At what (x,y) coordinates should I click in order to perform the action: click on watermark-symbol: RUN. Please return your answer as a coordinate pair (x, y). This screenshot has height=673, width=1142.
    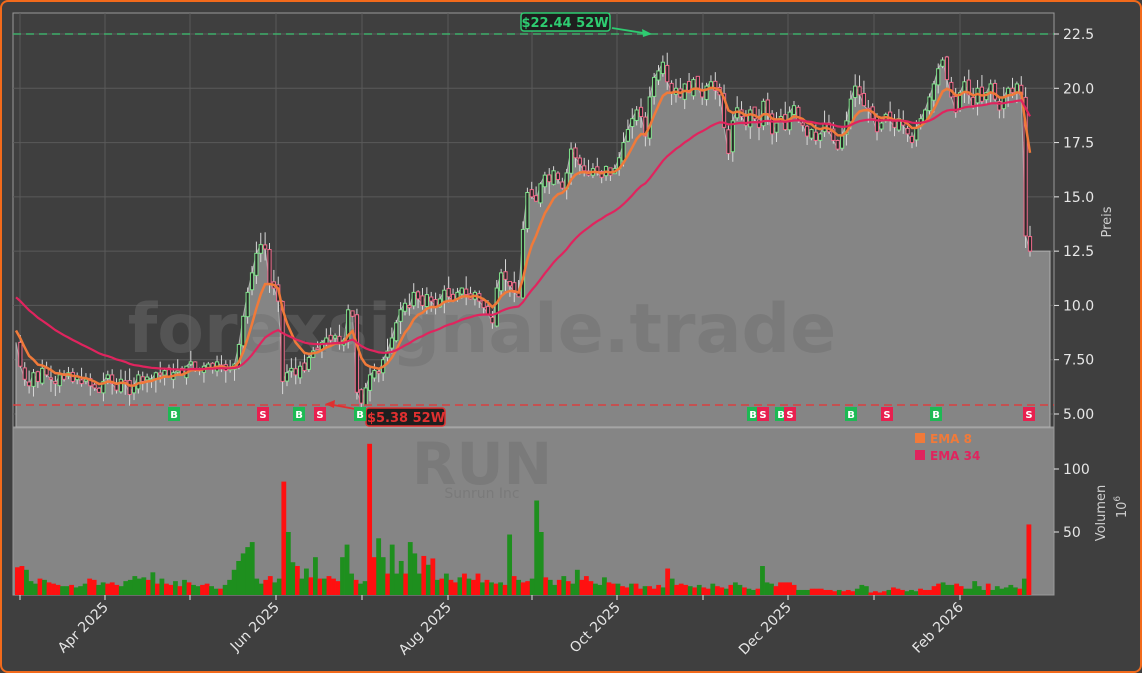
    Looking at the image, I should click on (482, 464).